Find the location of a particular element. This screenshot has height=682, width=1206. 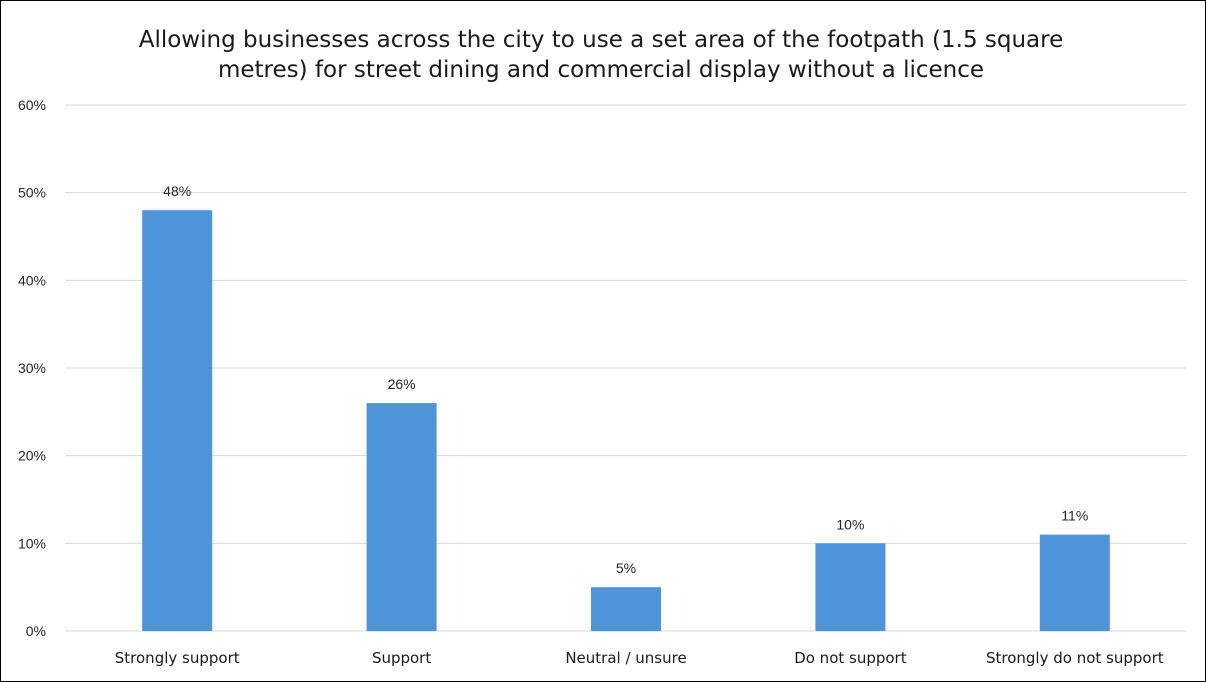

y-tick-label: 40% is located at coordinates (32, 280).